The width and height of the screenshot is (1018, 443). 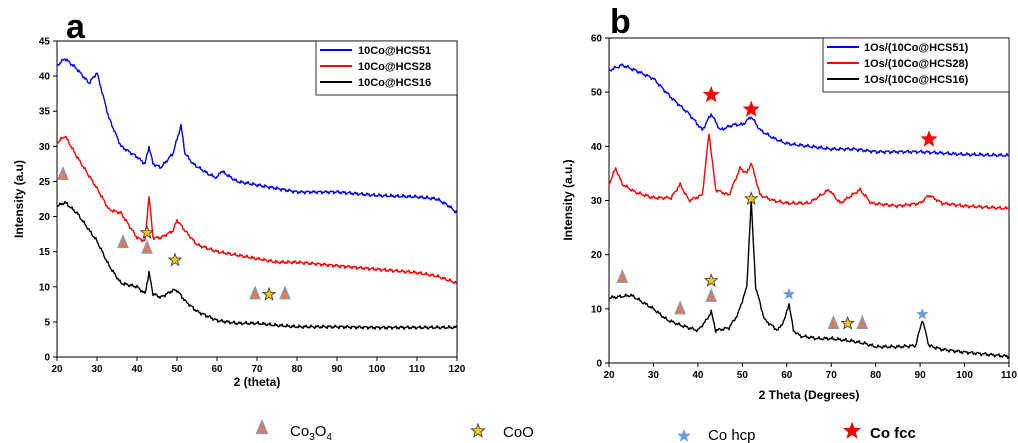 What do you see at coordinates (597, 39) in the screenshot?
I see `y-tick-label: 60` at bounding box center [597, 39].